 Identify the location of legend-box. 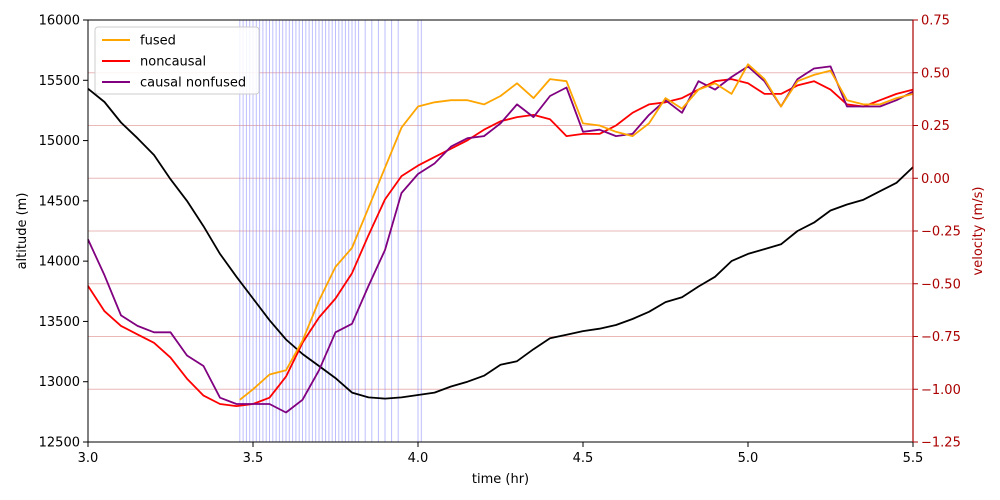
(177, 60).